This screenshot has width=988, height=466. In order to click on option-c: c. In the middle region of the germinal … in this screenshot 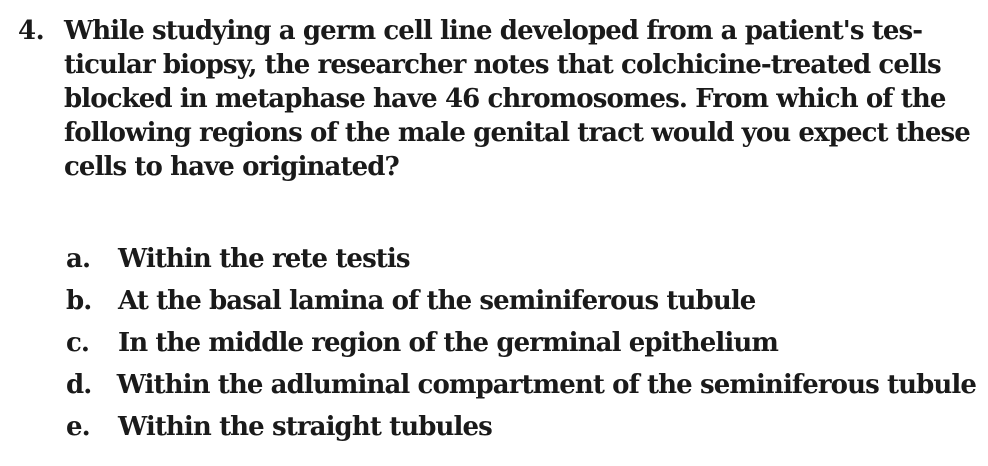, I will do `click(520, 343)`.